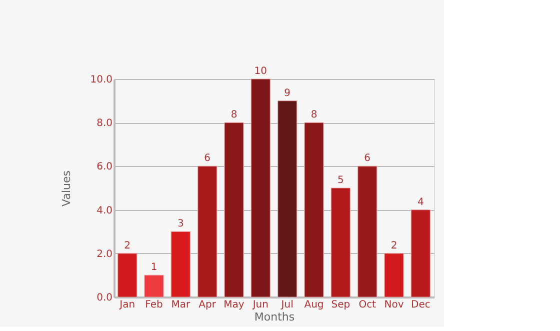 Image resolution: width=560 pixels, height=331 pixels. Describe the element at coordinates (180, 224) in the screenshot. I see `data-label: 3` at that location.